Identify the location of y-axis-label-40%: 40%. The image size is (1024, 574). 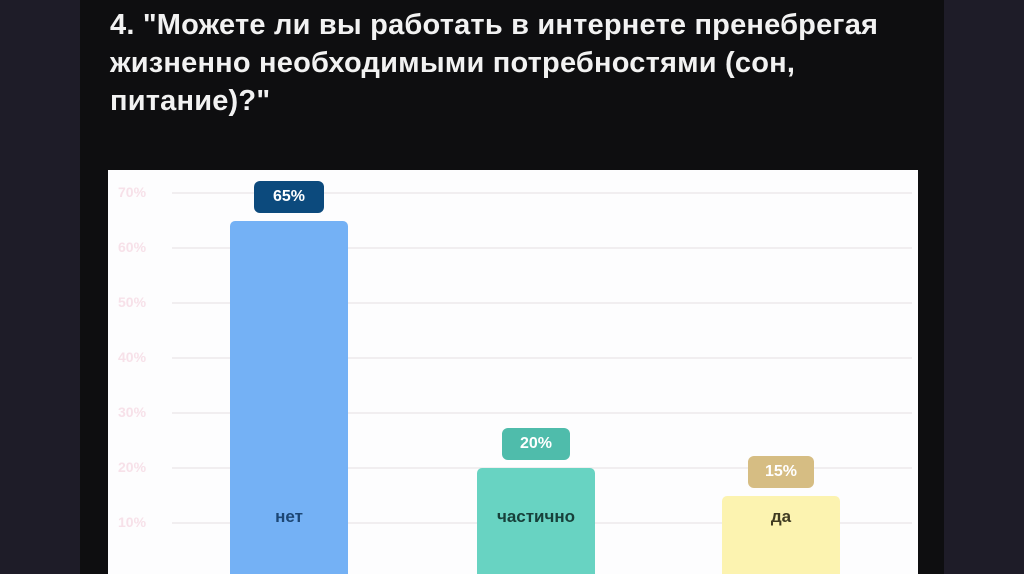
(132, 357).